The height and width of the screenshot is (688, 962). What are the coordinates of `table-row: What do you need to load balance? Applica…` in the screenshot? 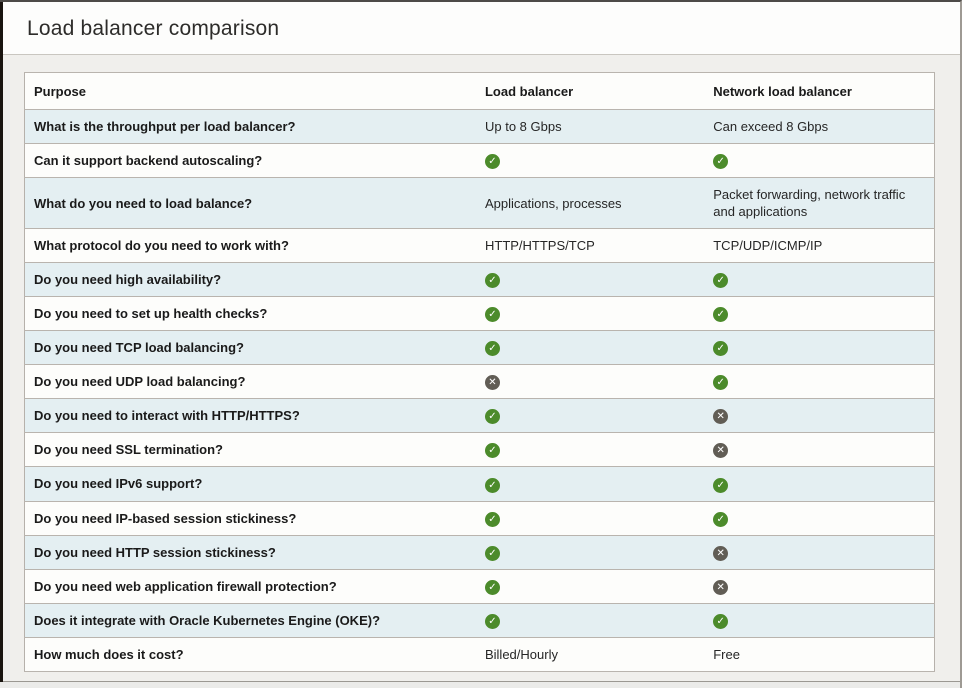 It's located at (479, 203).